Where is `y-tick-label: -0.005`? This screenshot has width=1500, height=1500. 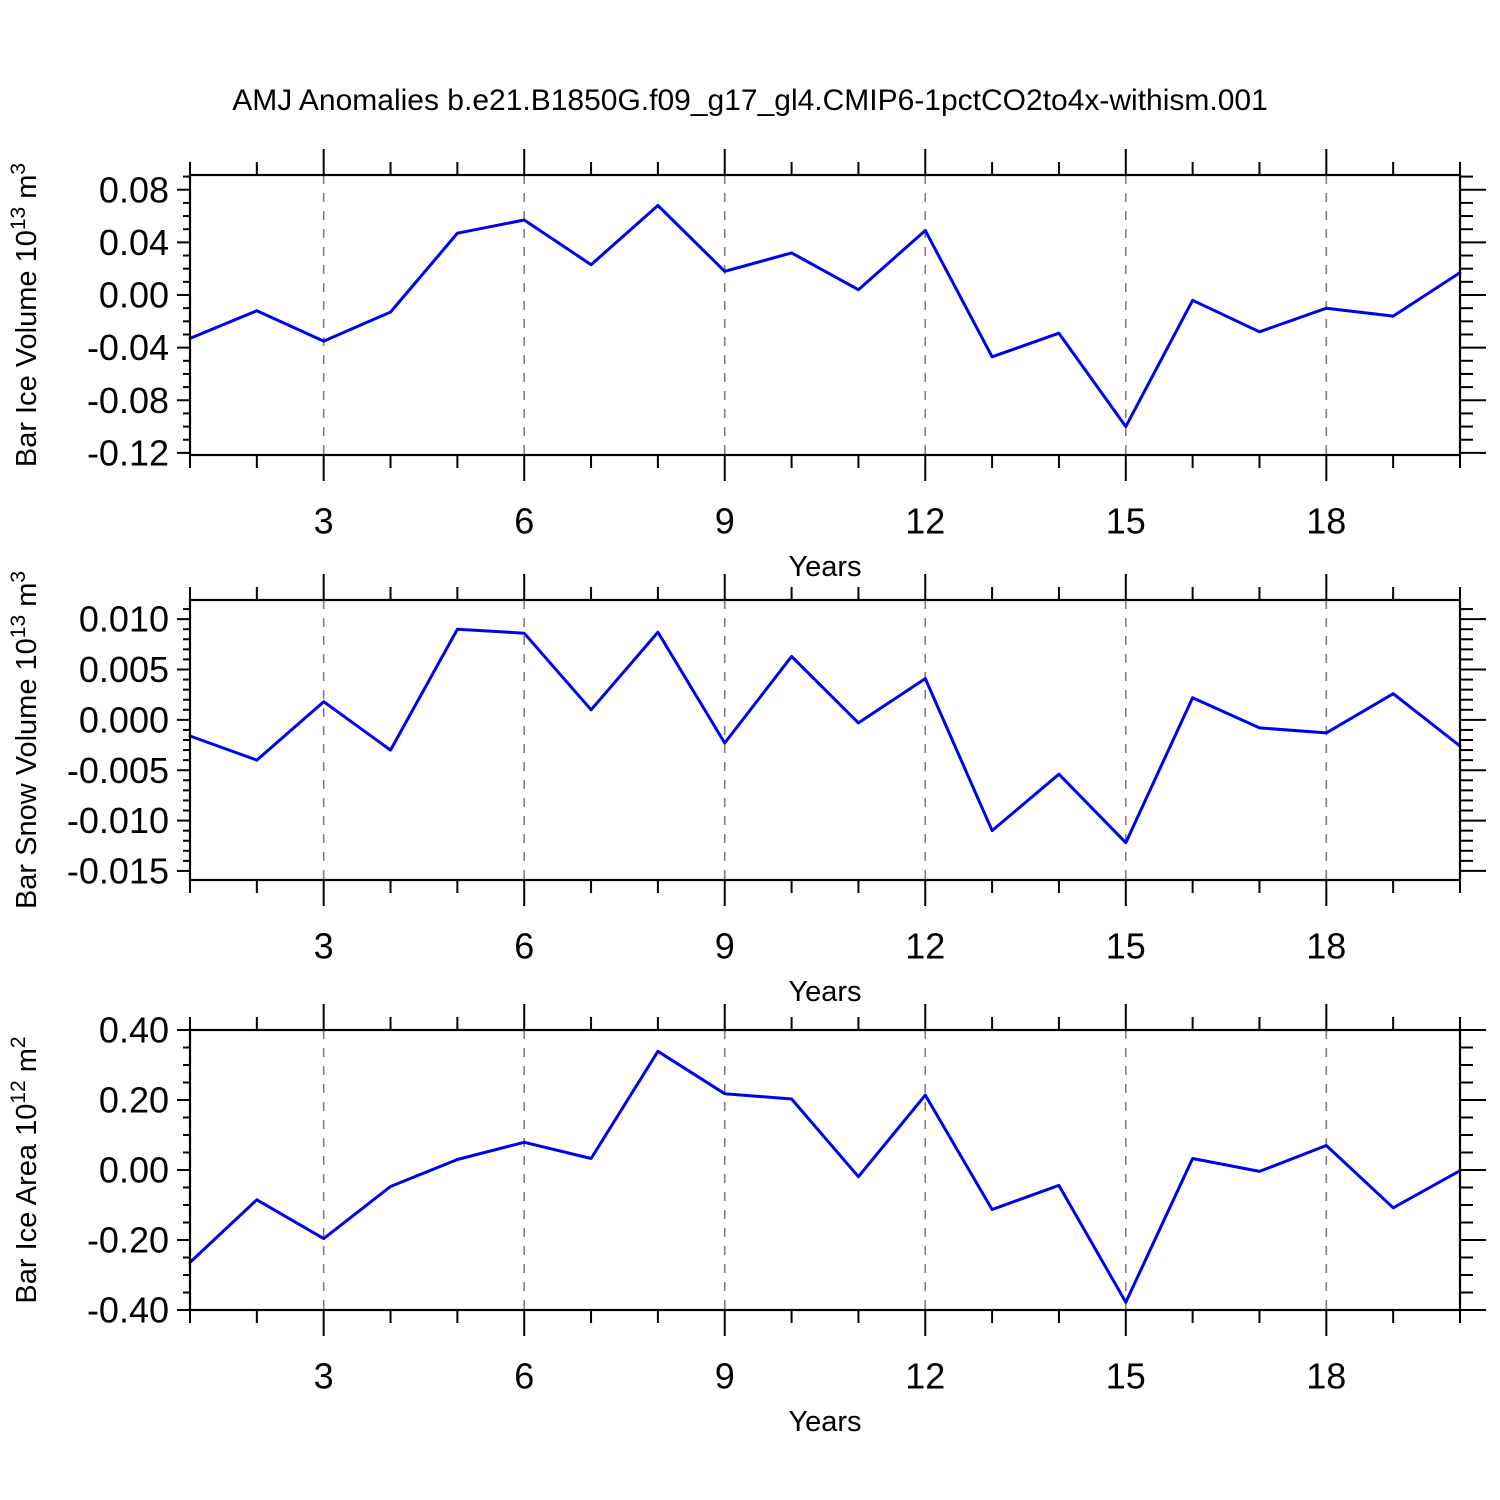 y-tick-label: -0.005 is located at coordinates (118, 770).